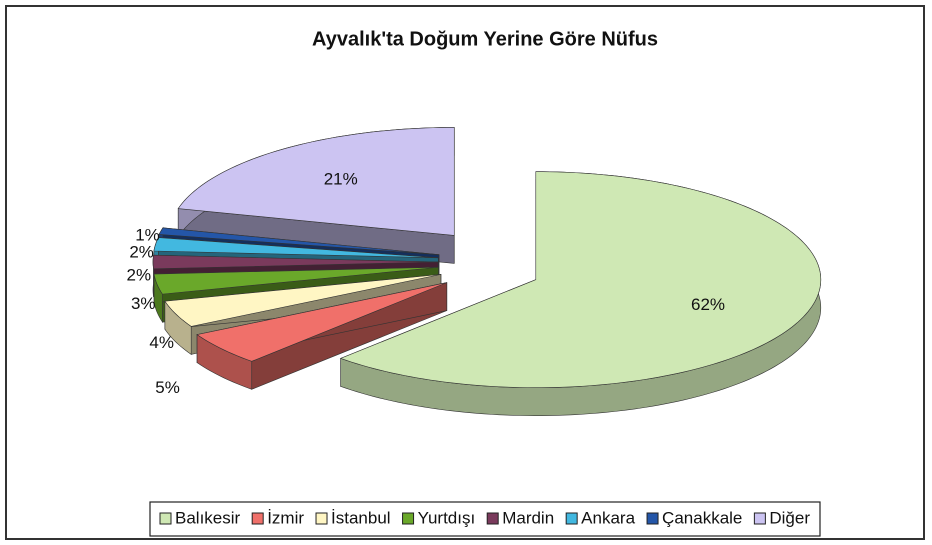 The image size is (932, 545). I want to click on data-label: 4%, so click(161, 342).